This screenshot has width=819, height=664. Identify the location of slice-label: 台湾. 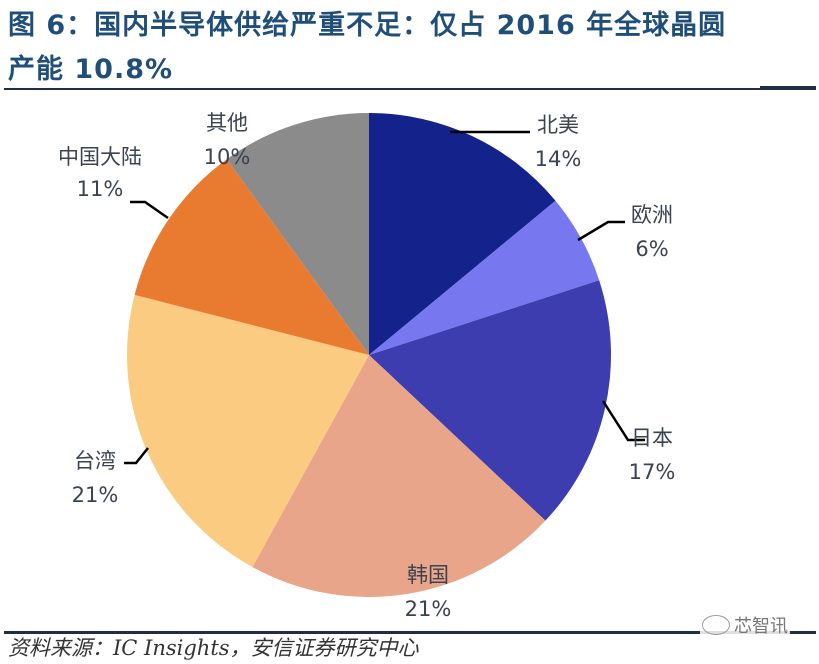
(95, 461).